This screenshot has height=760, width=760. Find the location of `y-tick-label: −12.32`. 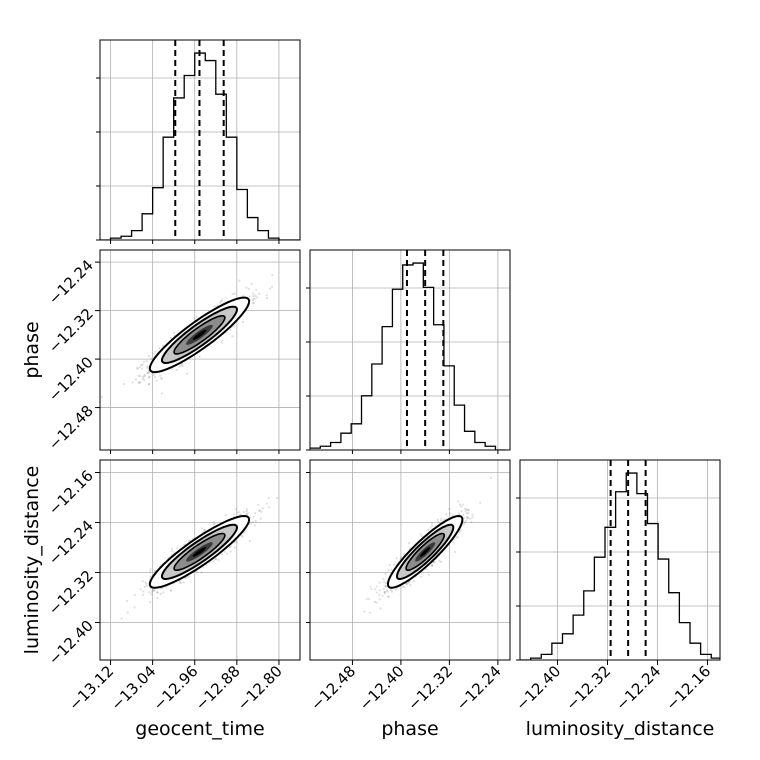

y-tick-label: −12.32 is located at coordinates (71, 593).